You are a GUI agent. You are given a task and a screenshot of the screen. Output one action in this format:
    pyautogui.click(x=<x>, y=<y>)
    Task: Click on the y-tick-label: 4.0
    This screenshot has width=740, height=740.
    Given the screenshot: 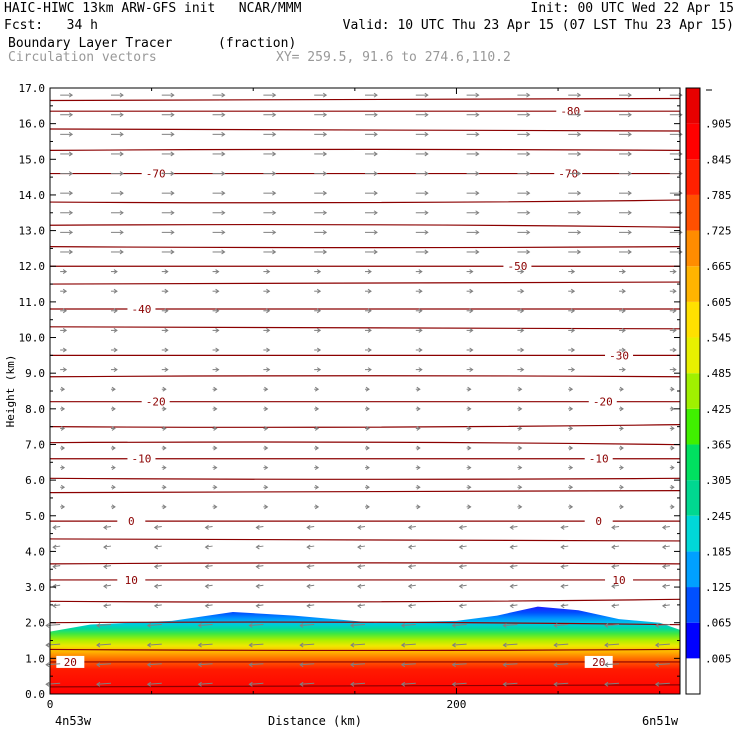 What is the action you would take?
    pyautogui.click(x=35, y=551)
    